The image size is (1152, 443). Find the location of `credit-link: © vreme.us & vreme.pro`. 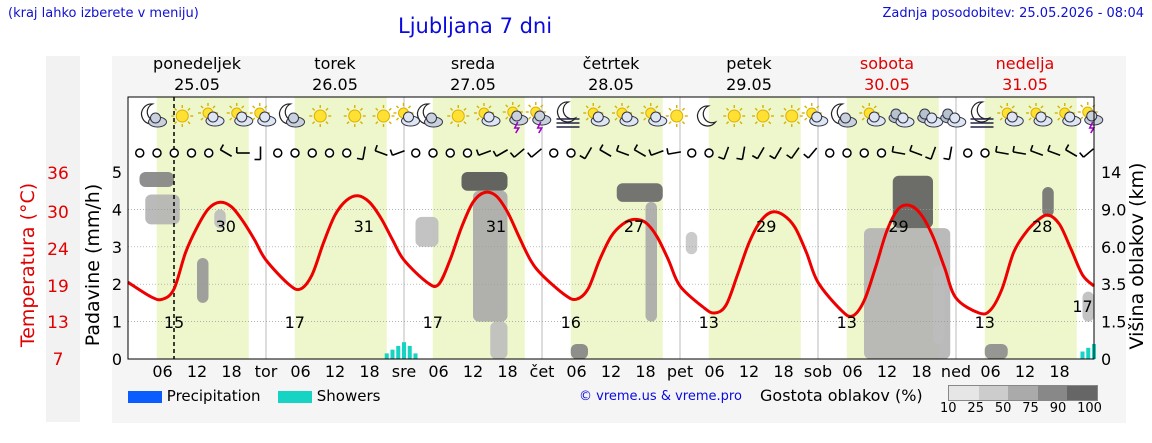

credit-link: © vreme.us & vreme.pro is located at coordinates (660, 396).